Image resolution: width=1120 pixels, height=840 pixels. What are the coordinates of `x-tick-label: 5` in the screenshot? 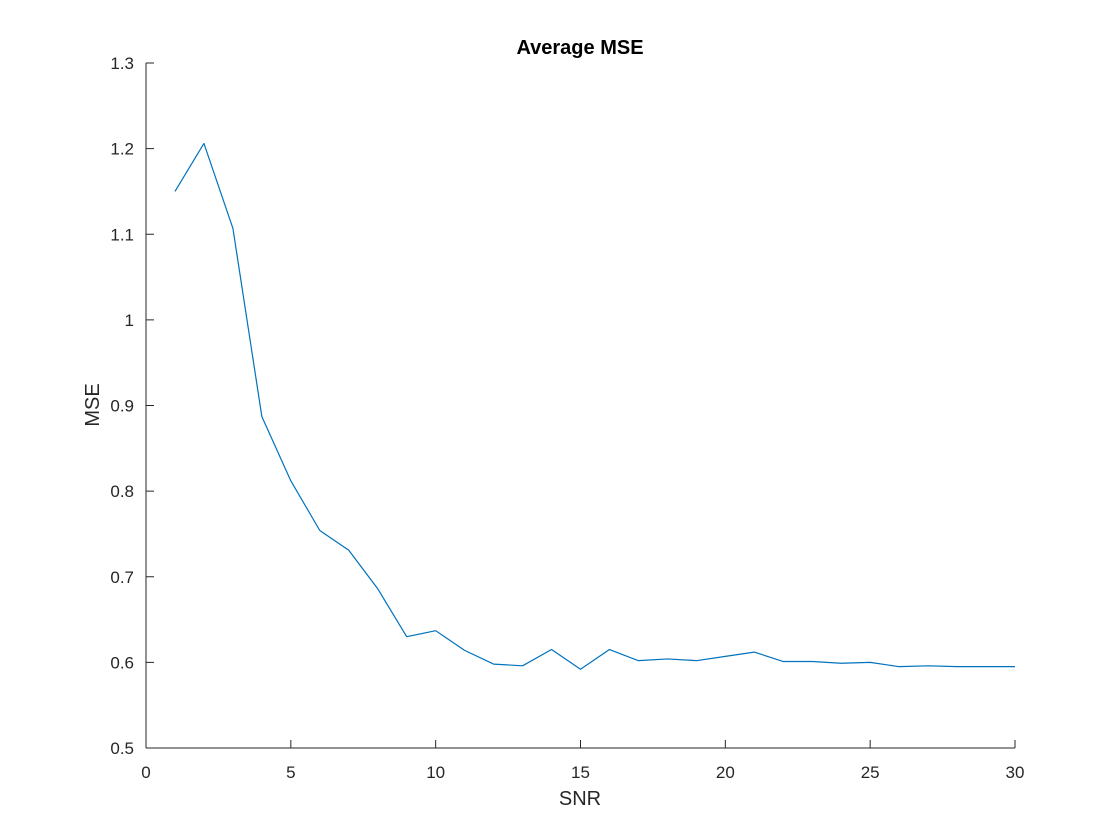 It's located at (290, 772).